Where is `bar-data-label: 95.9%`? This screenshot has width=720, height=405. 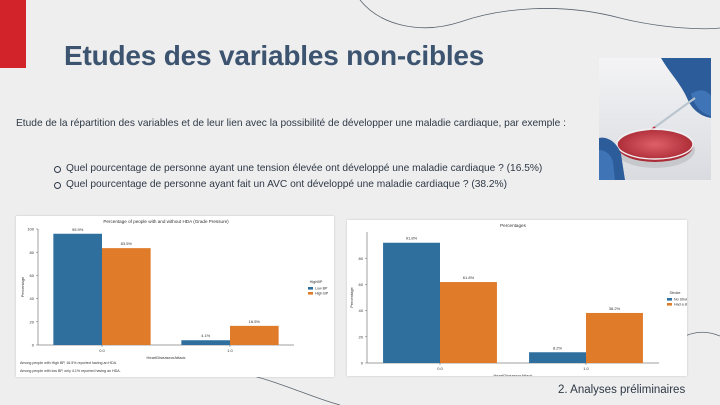
bar-data-label: 95.9% is located at coordinates (78, 229).